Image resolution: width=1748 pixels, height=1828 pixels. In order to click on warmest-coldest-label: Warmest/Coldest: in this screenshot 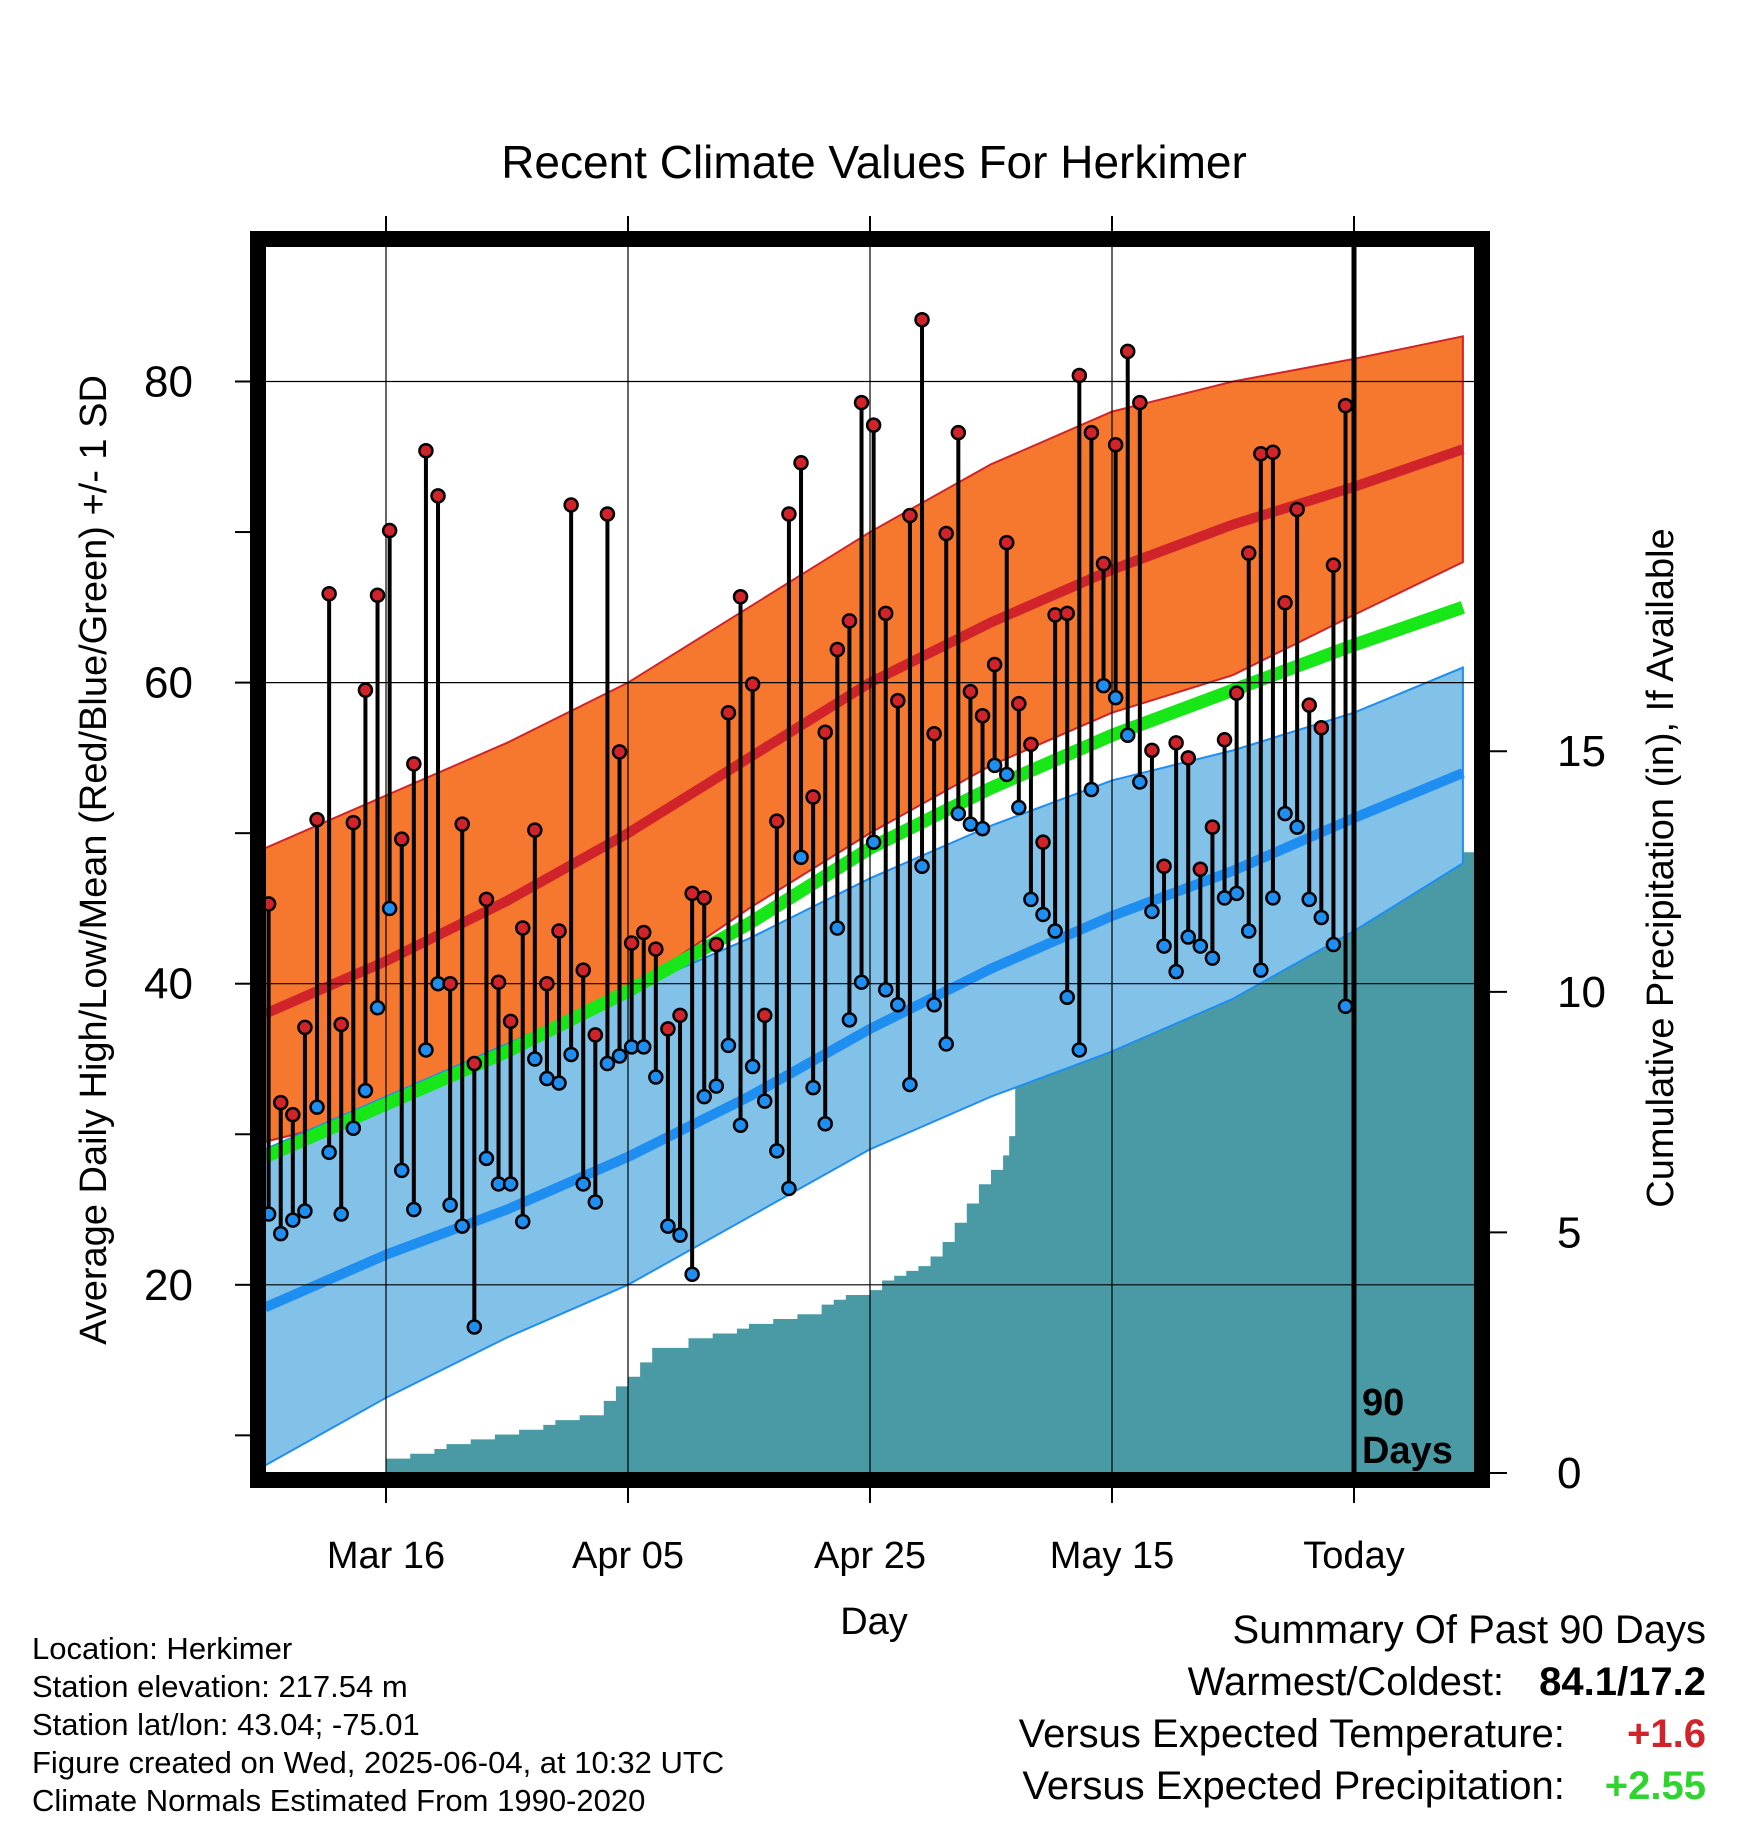, I will do `click(1346, 1682)`.